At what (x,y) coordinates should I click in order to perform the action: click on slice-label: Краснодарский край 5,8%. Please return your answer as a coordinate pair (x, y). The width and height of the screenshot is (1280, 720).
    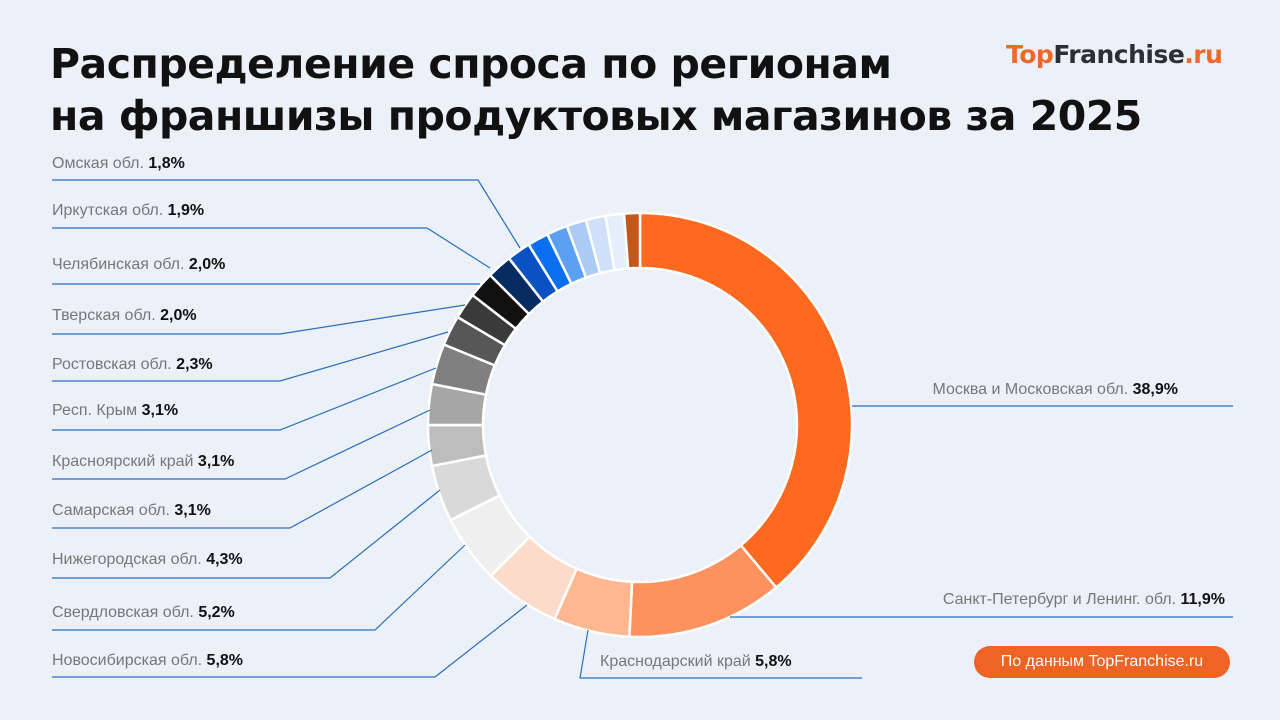
    Looking at the image, I should click on (696, 662).